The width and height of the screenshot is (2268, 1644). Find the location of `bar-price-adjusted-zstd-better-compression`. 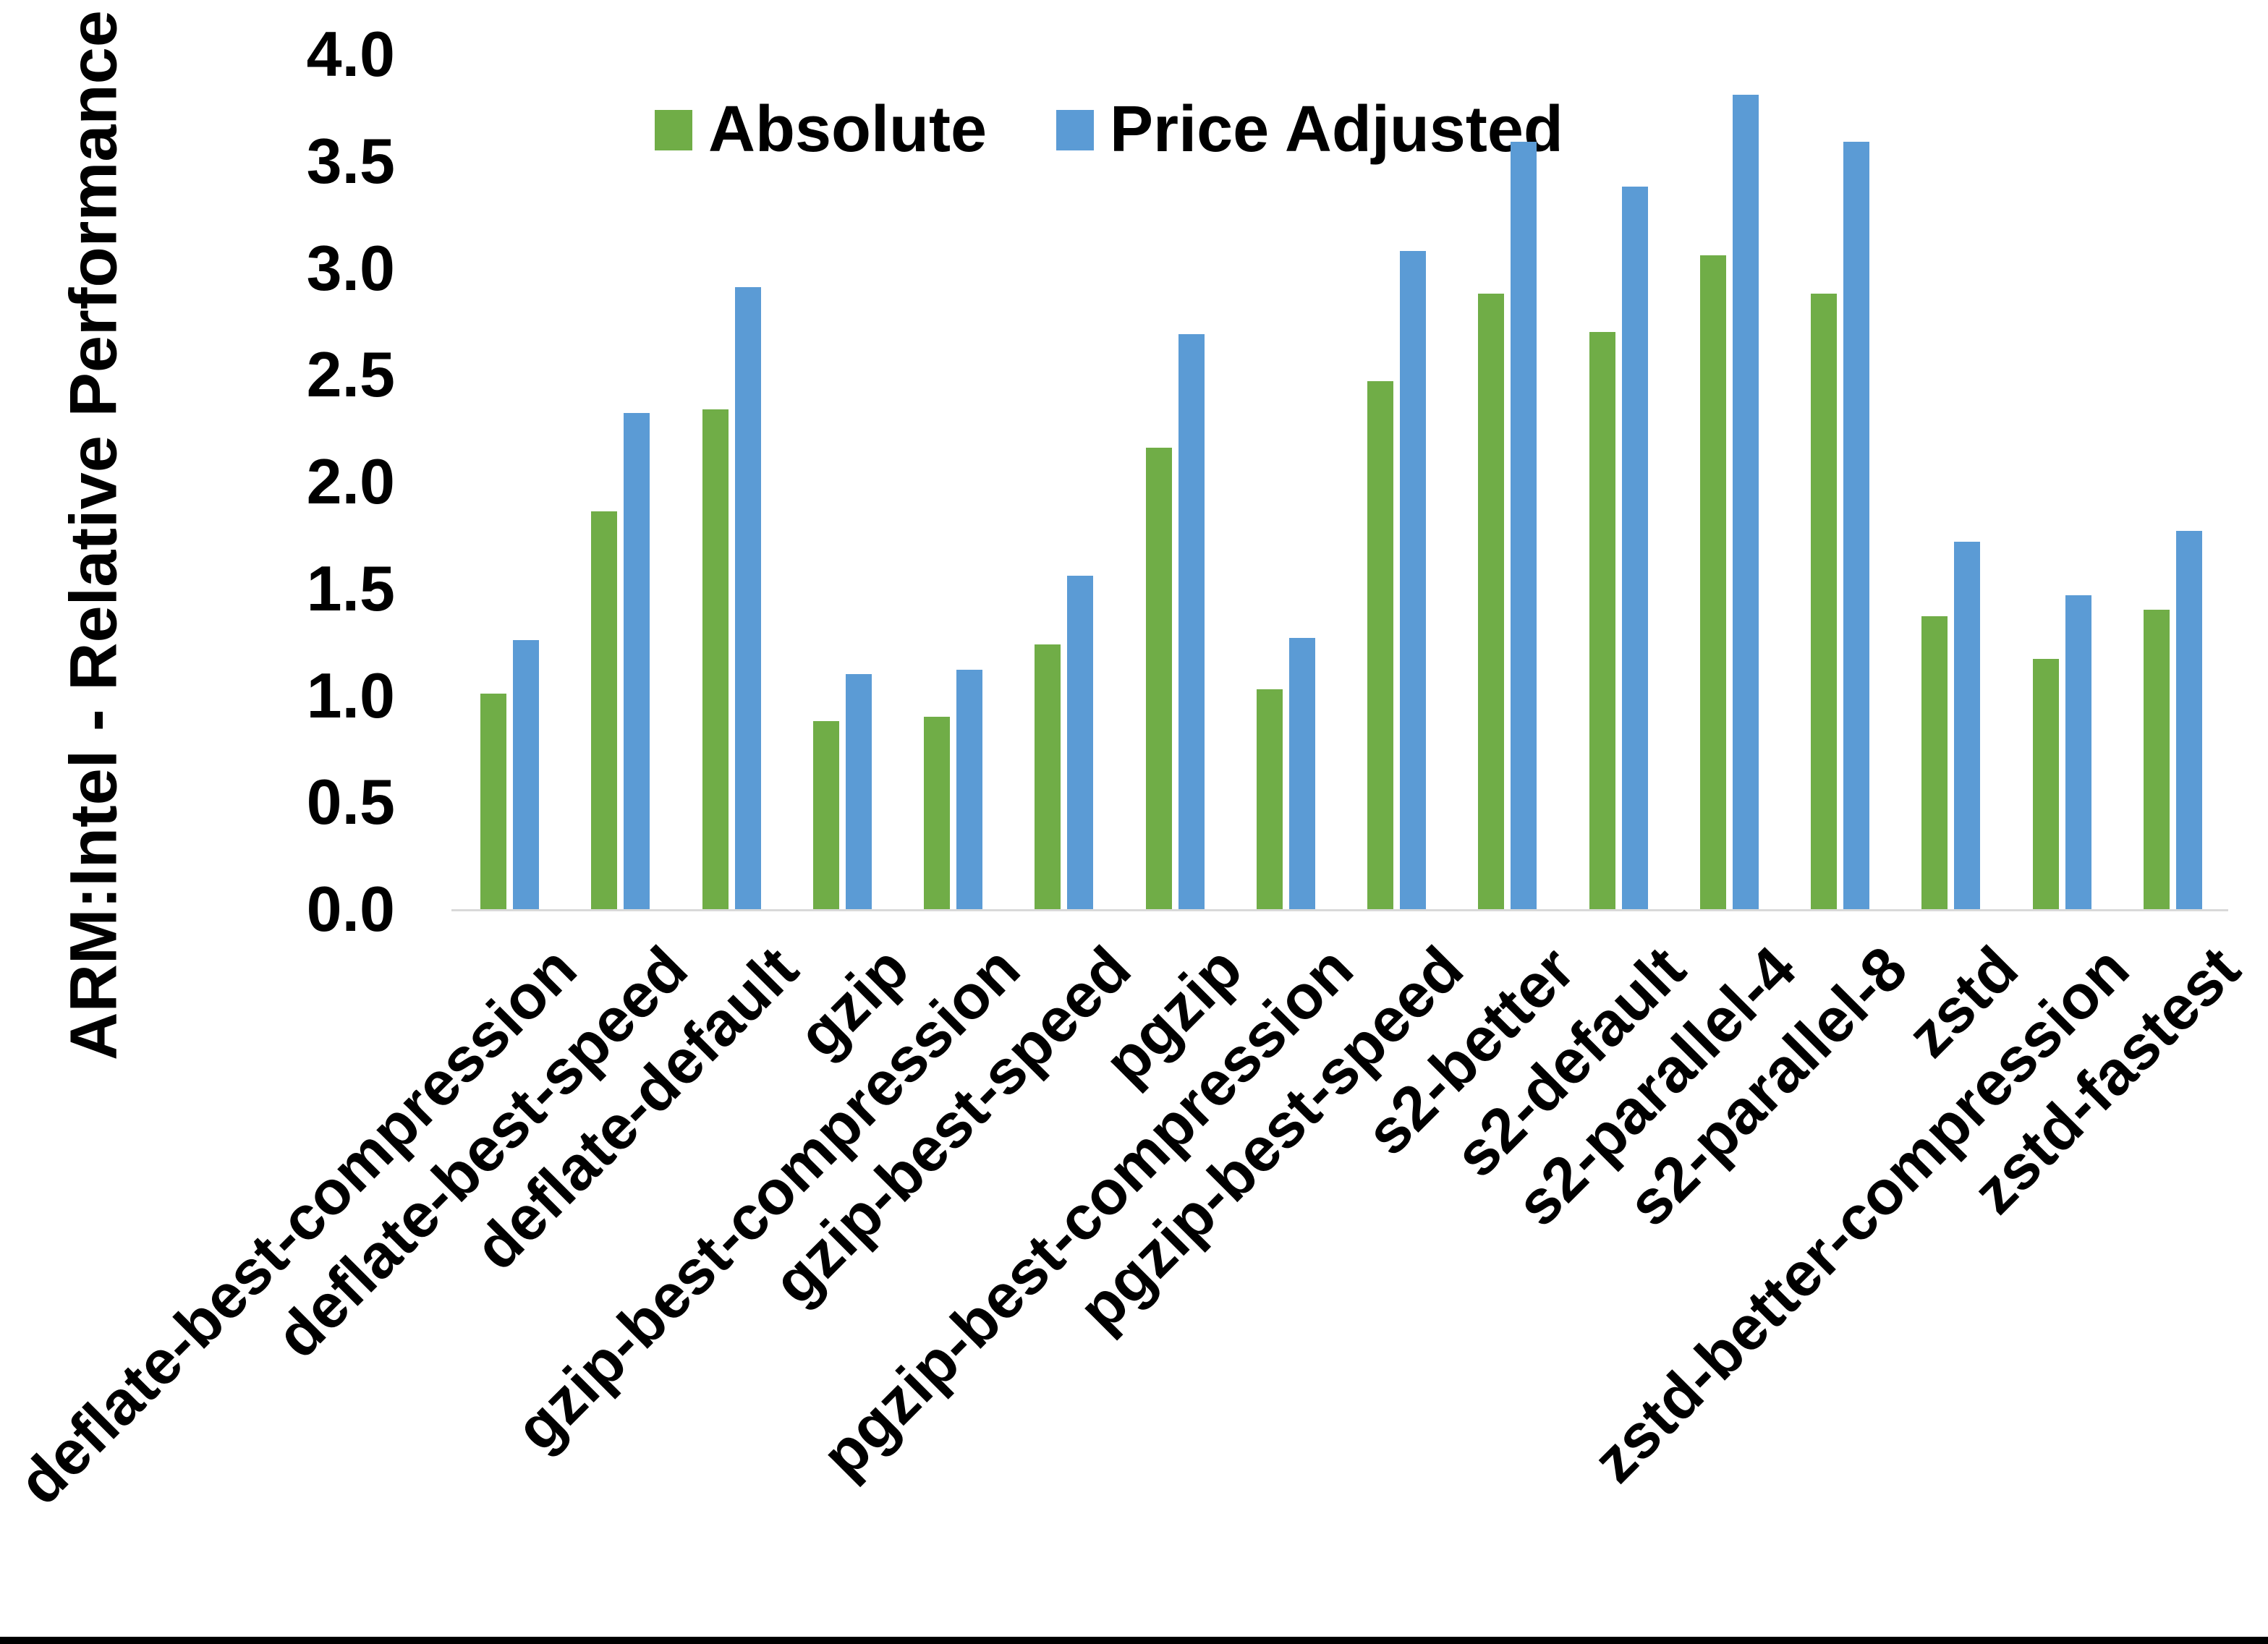

bar-price-adjusted-zstd-better-compression is located at coordinates (2078, 752).